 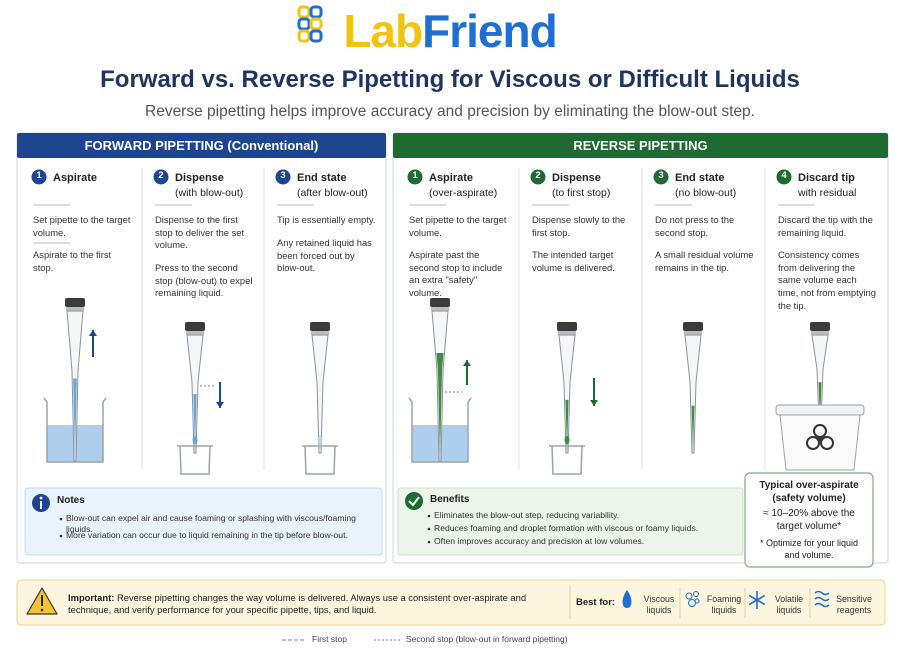 What do you see at coordinates (826, 178) in the screenshot?
I see `step-title: Discard tip` at bounding box center [826, 178].